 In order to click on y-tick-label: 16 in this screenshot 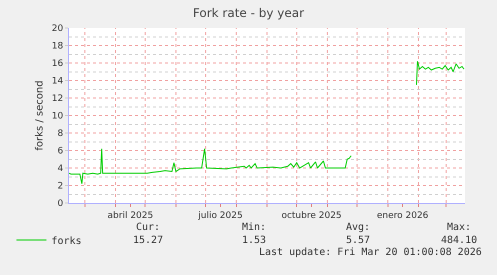, I will do `click(58, 64)`.